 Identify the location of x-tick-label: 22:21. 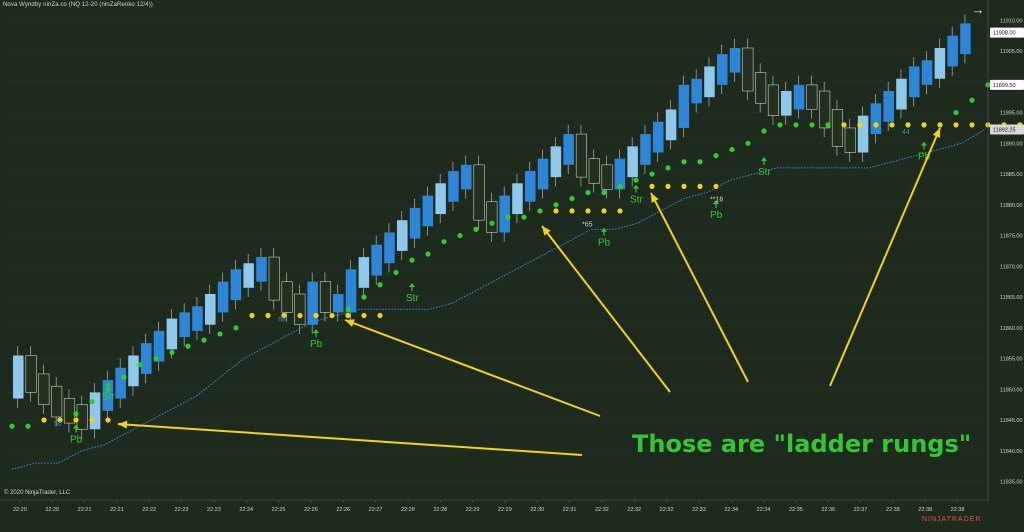
(85, 510).